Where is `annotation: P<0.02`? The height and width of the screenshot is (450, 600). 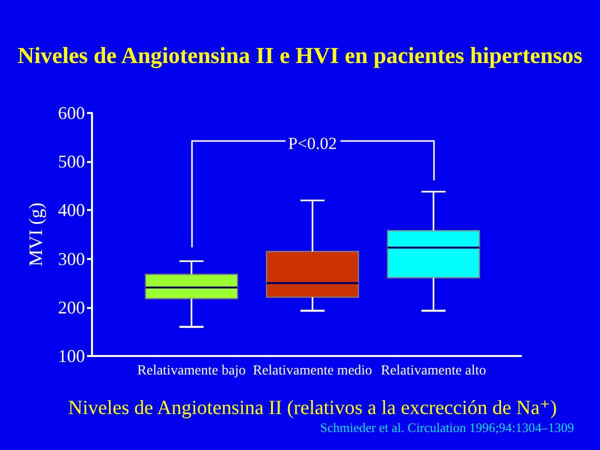 annotation: P<0.02 is located at coordinates (312, 143).